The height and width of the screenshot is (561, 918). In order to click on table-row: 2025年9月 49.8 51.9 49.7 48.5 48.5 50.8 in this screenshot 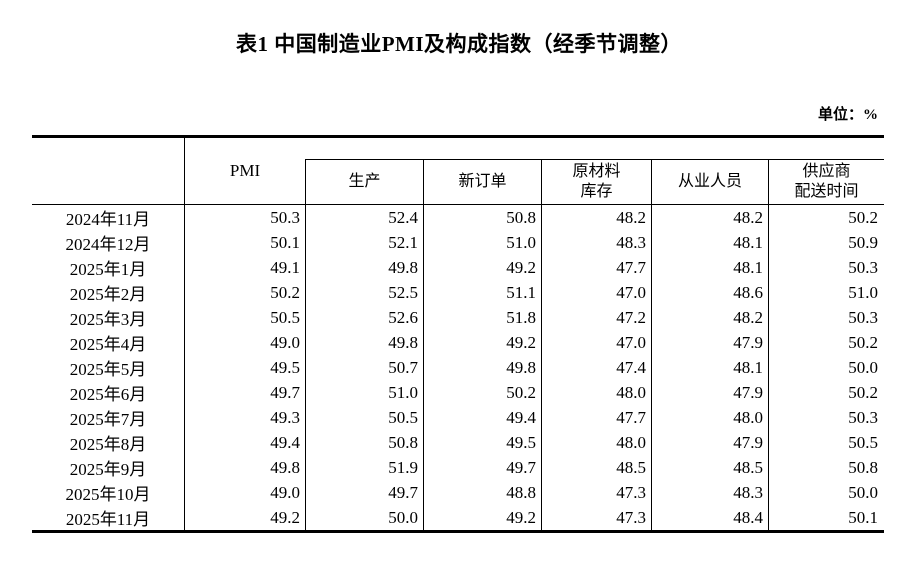, I will do `click(458, 467)`.